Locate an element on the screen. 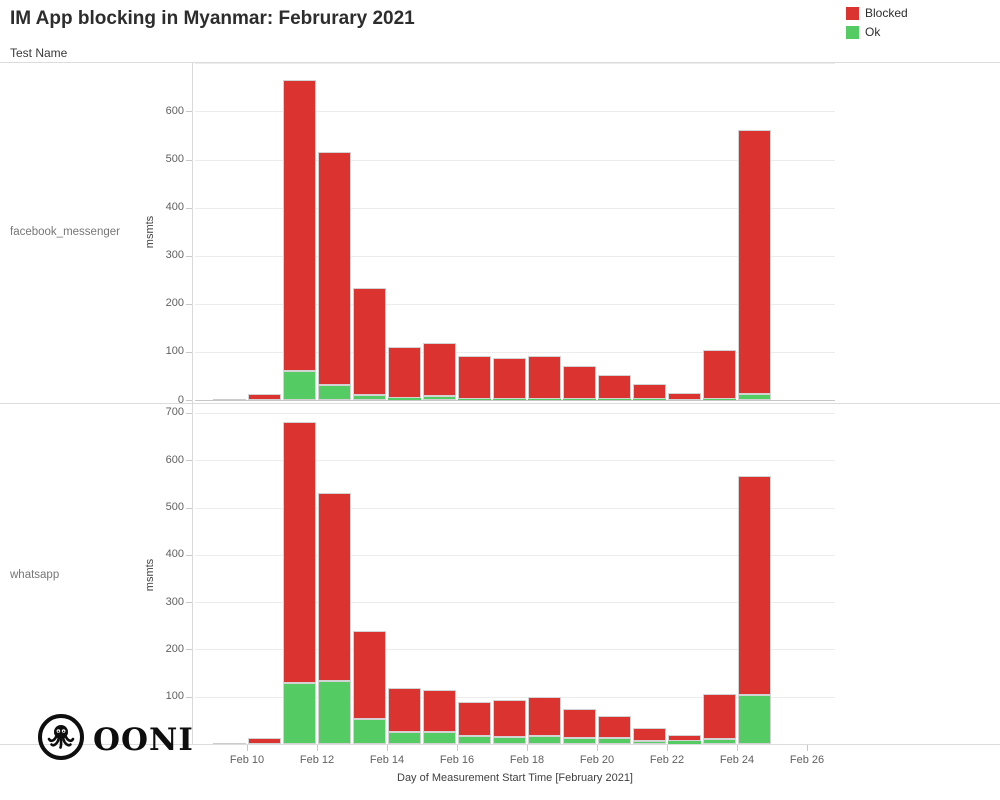  y-axis-unit-label: msmts is located at coordinates (150, 575).